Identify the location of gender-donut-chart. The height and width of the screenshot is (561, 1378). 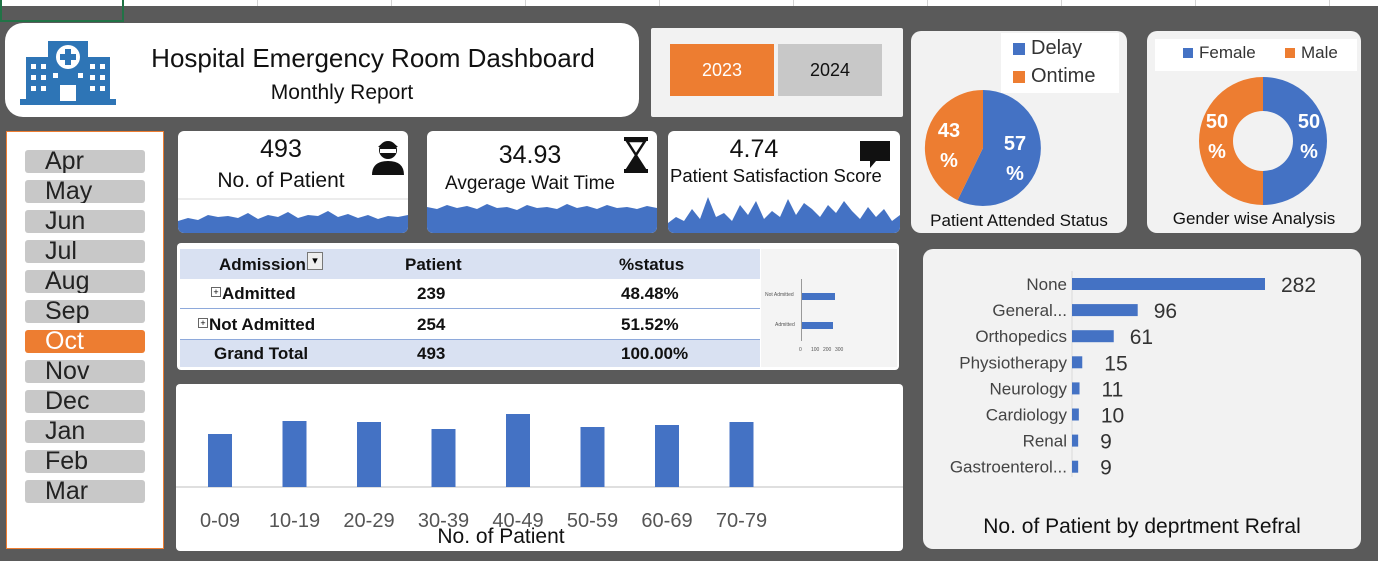
(1263, 141).